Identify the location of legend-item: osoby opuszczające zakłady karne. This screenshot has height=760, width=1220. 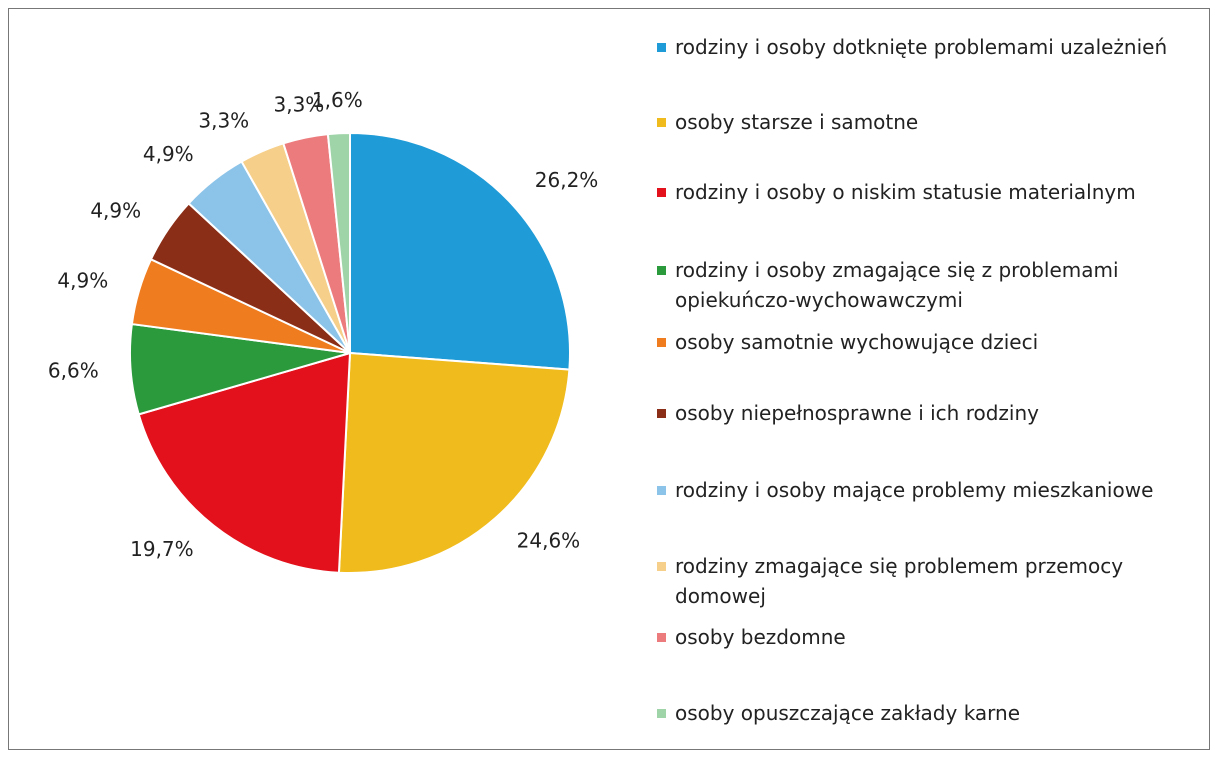
(927, 713).